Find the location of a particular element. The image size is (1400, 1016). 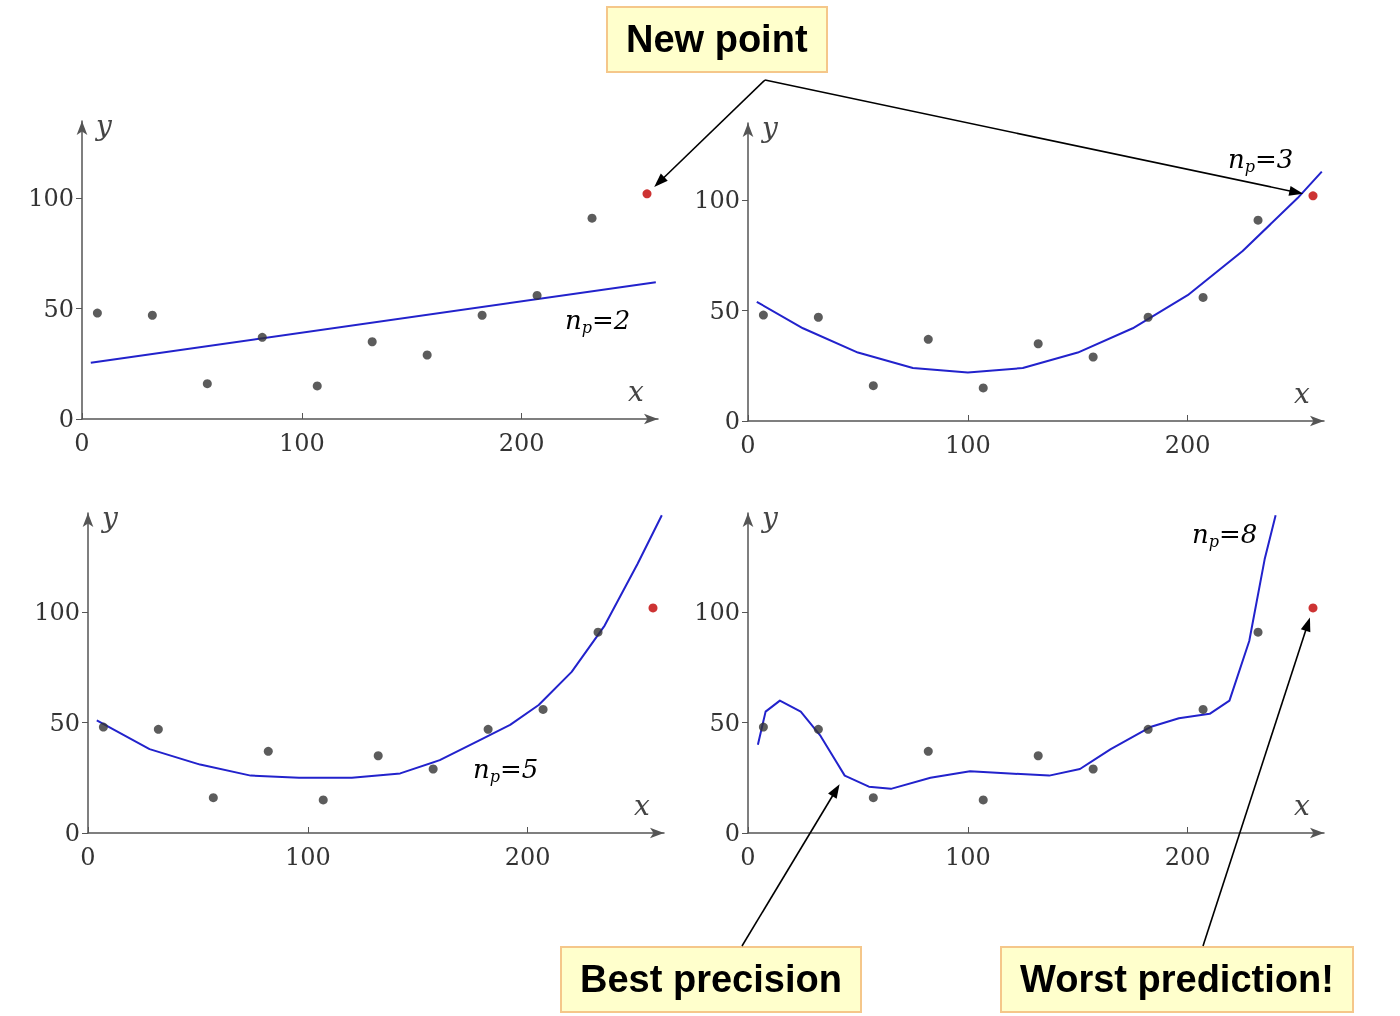

line-series is located at coordinates (1016, 652).